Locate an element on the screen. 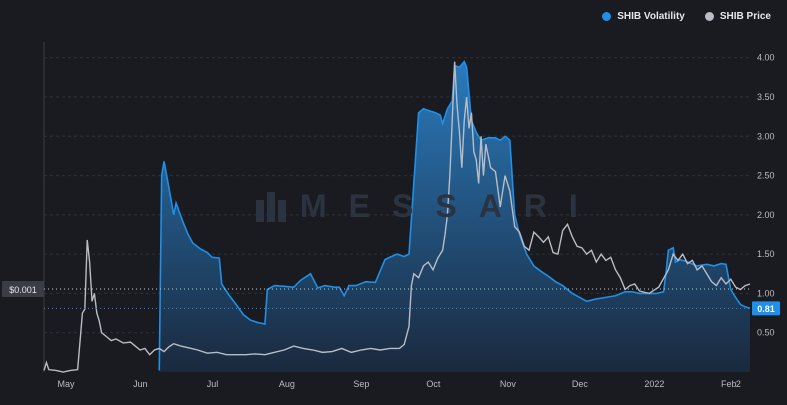 This screenshot has height=405, width=787. legend-item-price: SHIB Price is located at coordinates (737, 16).